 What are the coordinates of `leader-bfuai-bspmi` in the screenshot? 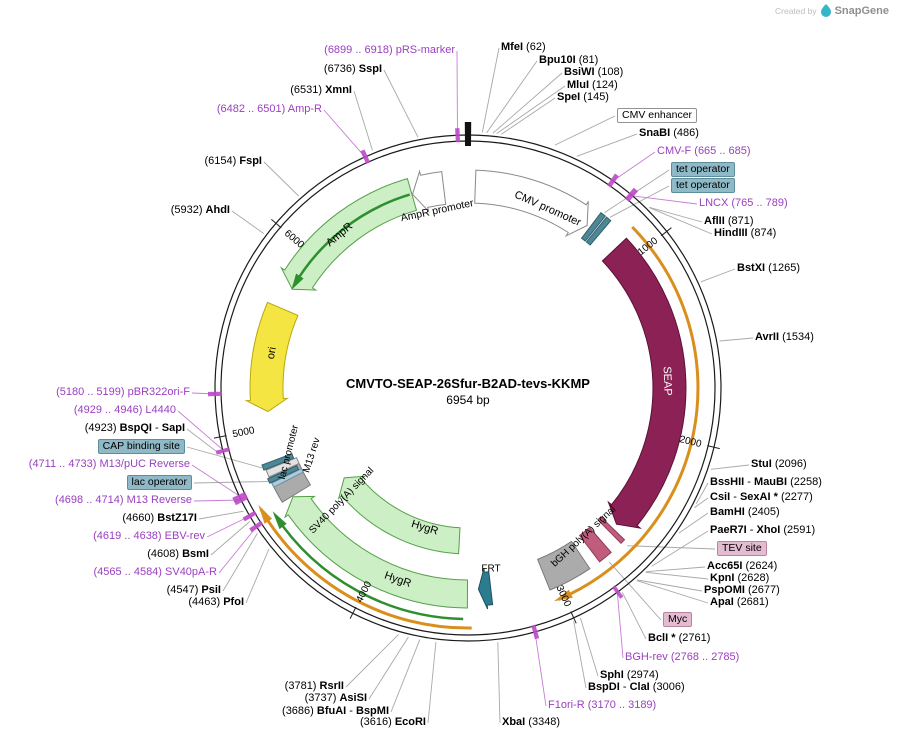 It's located at (405, 676).